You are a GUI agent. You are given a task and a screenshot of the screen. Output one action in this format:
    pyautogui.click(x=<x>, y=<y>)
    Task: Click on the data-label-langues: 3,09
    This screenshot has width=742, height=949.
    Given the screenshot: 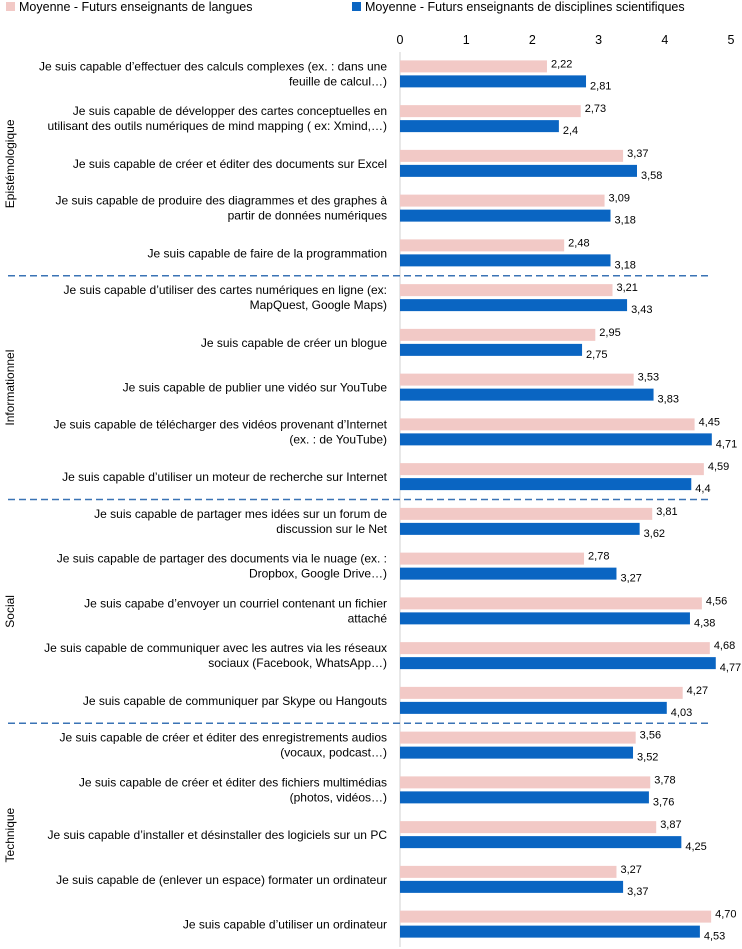 What is the action you would take?
    pyautogui.click(x=619, y=199)
    